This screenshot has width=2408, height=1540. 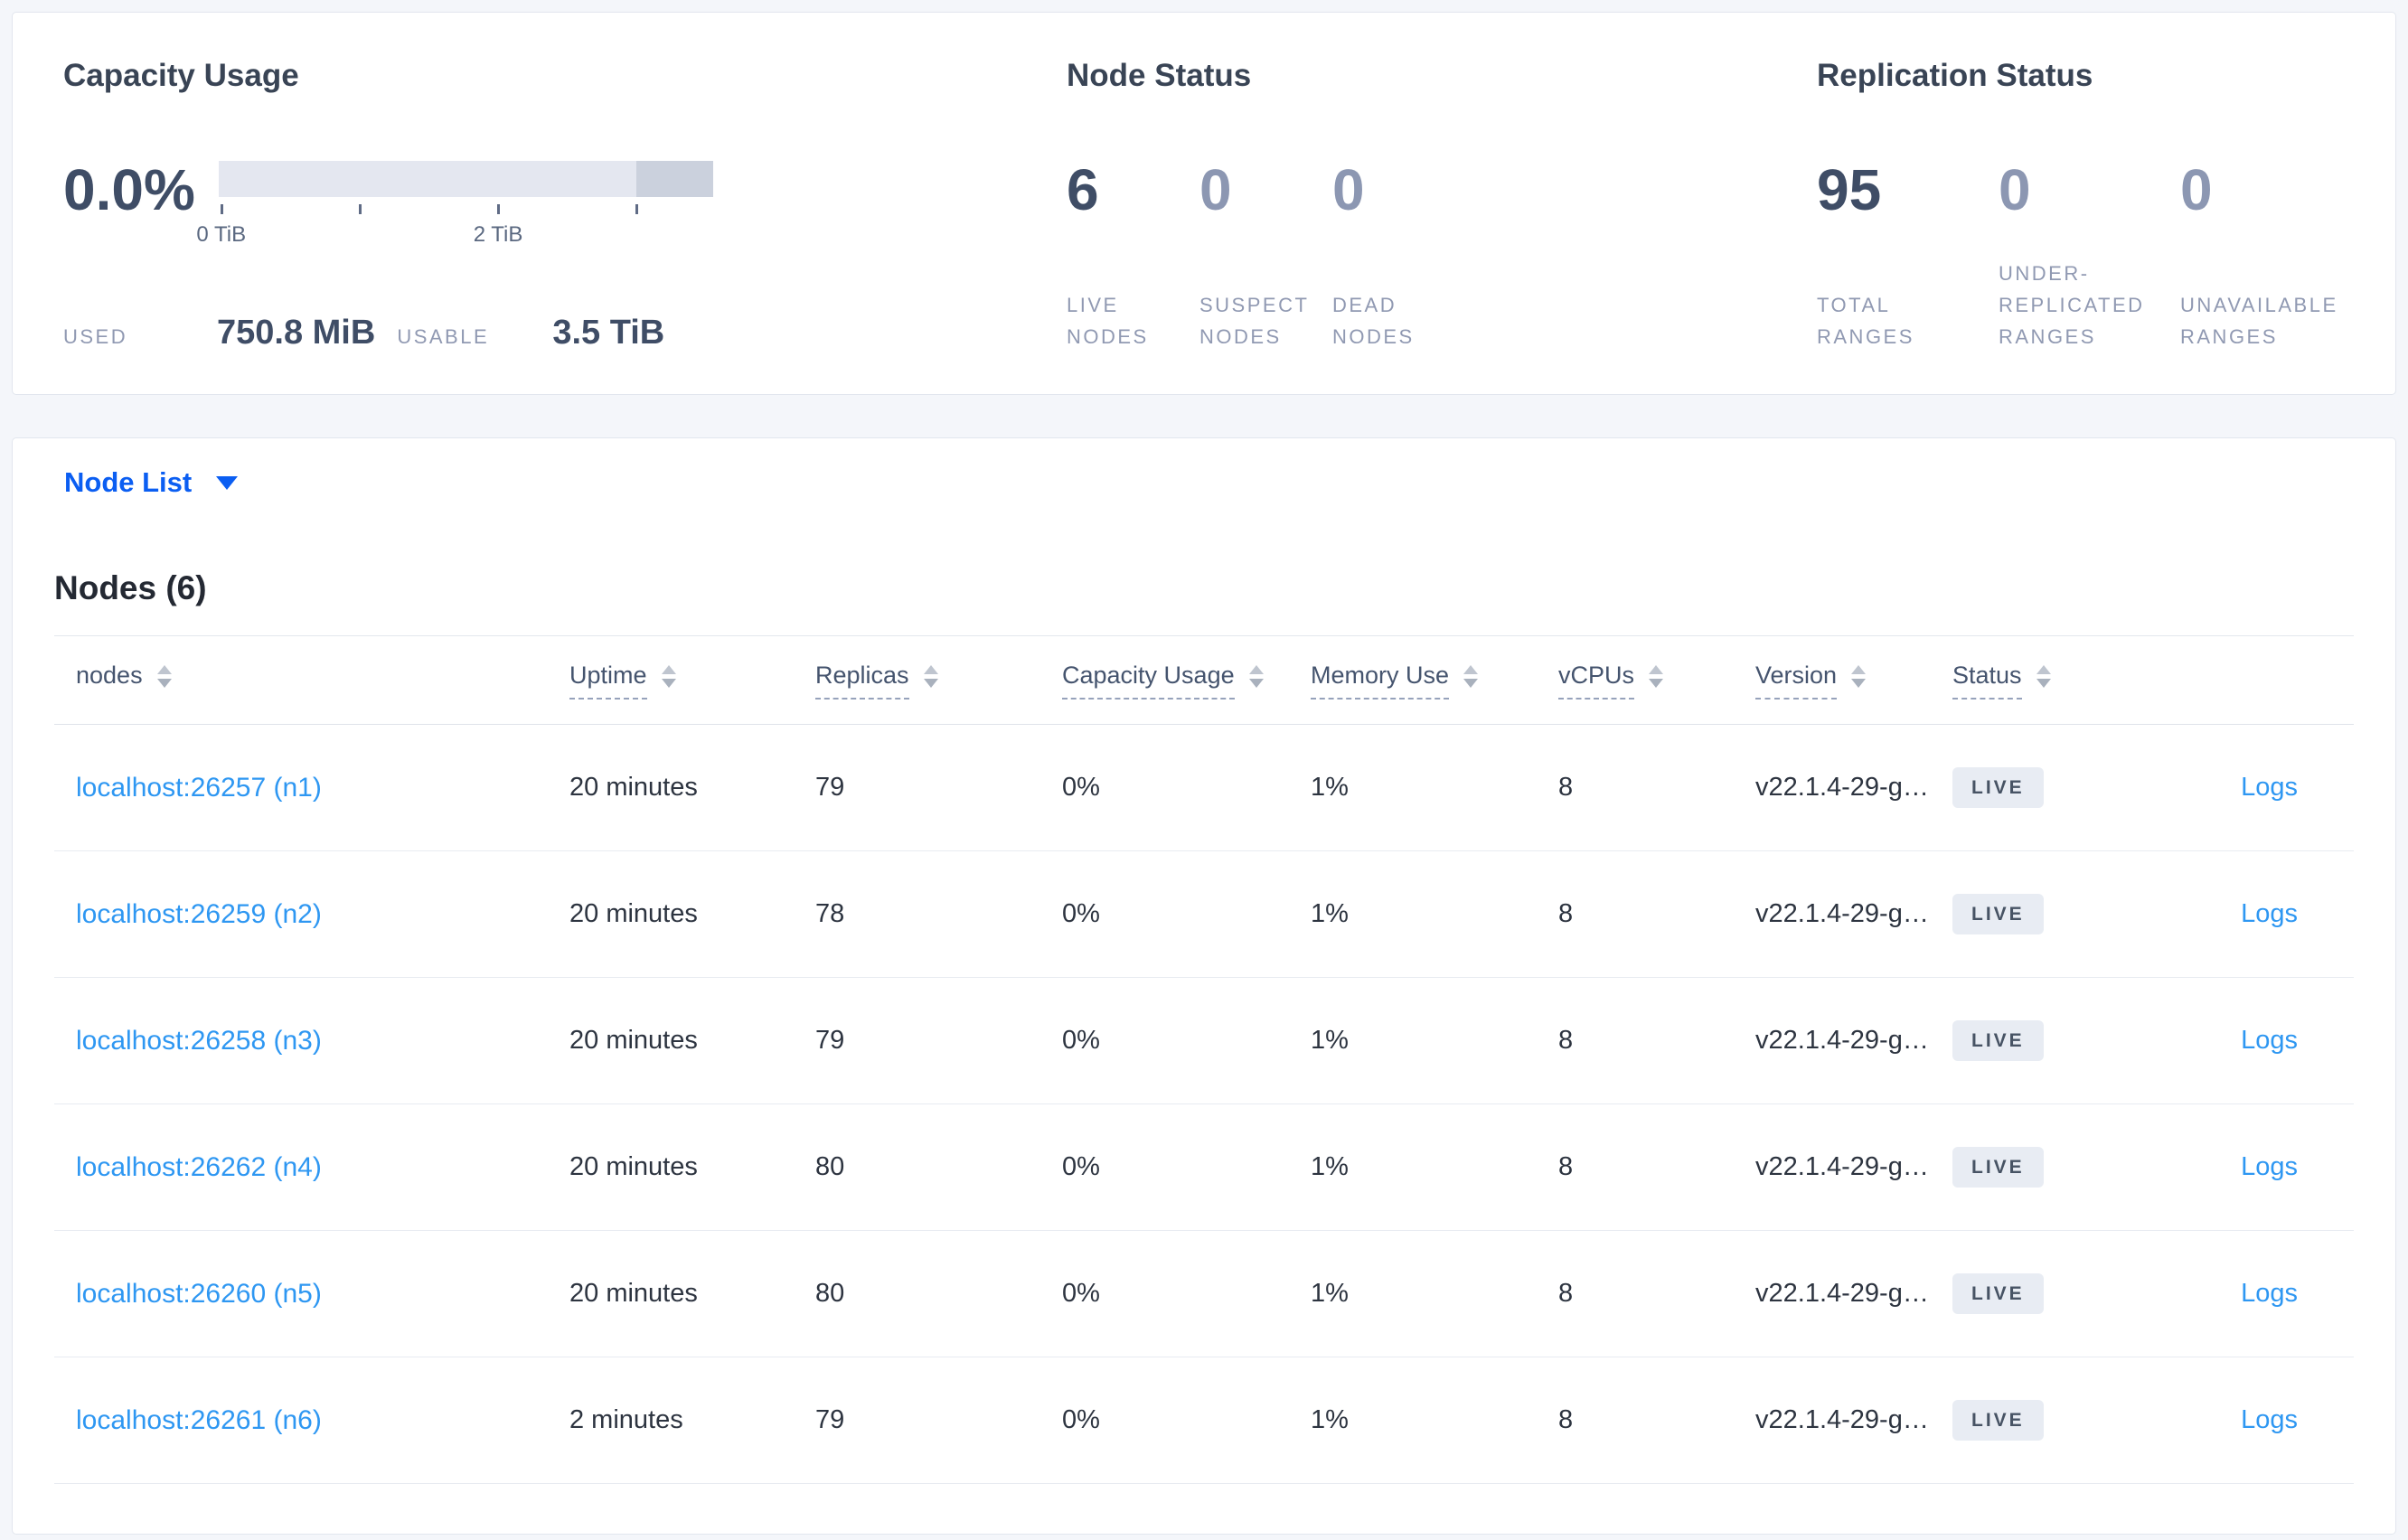 What do you see at coordinates (95, 336) in the screenshot?
I see `used-label: USED` at bounding box center [95, 336].